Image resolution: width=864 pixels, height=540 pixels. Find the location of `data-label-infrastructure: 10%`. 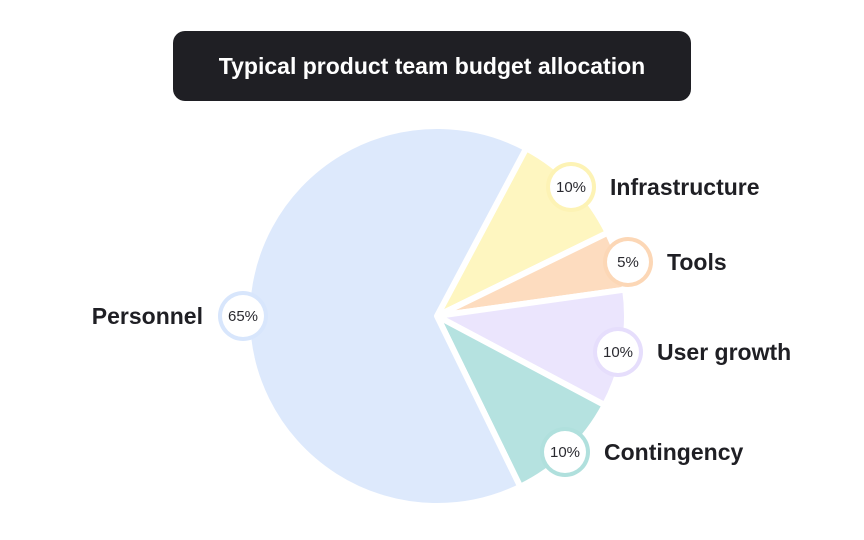

data-label-infrastructure: 10% is located at coordinates (571, 187).